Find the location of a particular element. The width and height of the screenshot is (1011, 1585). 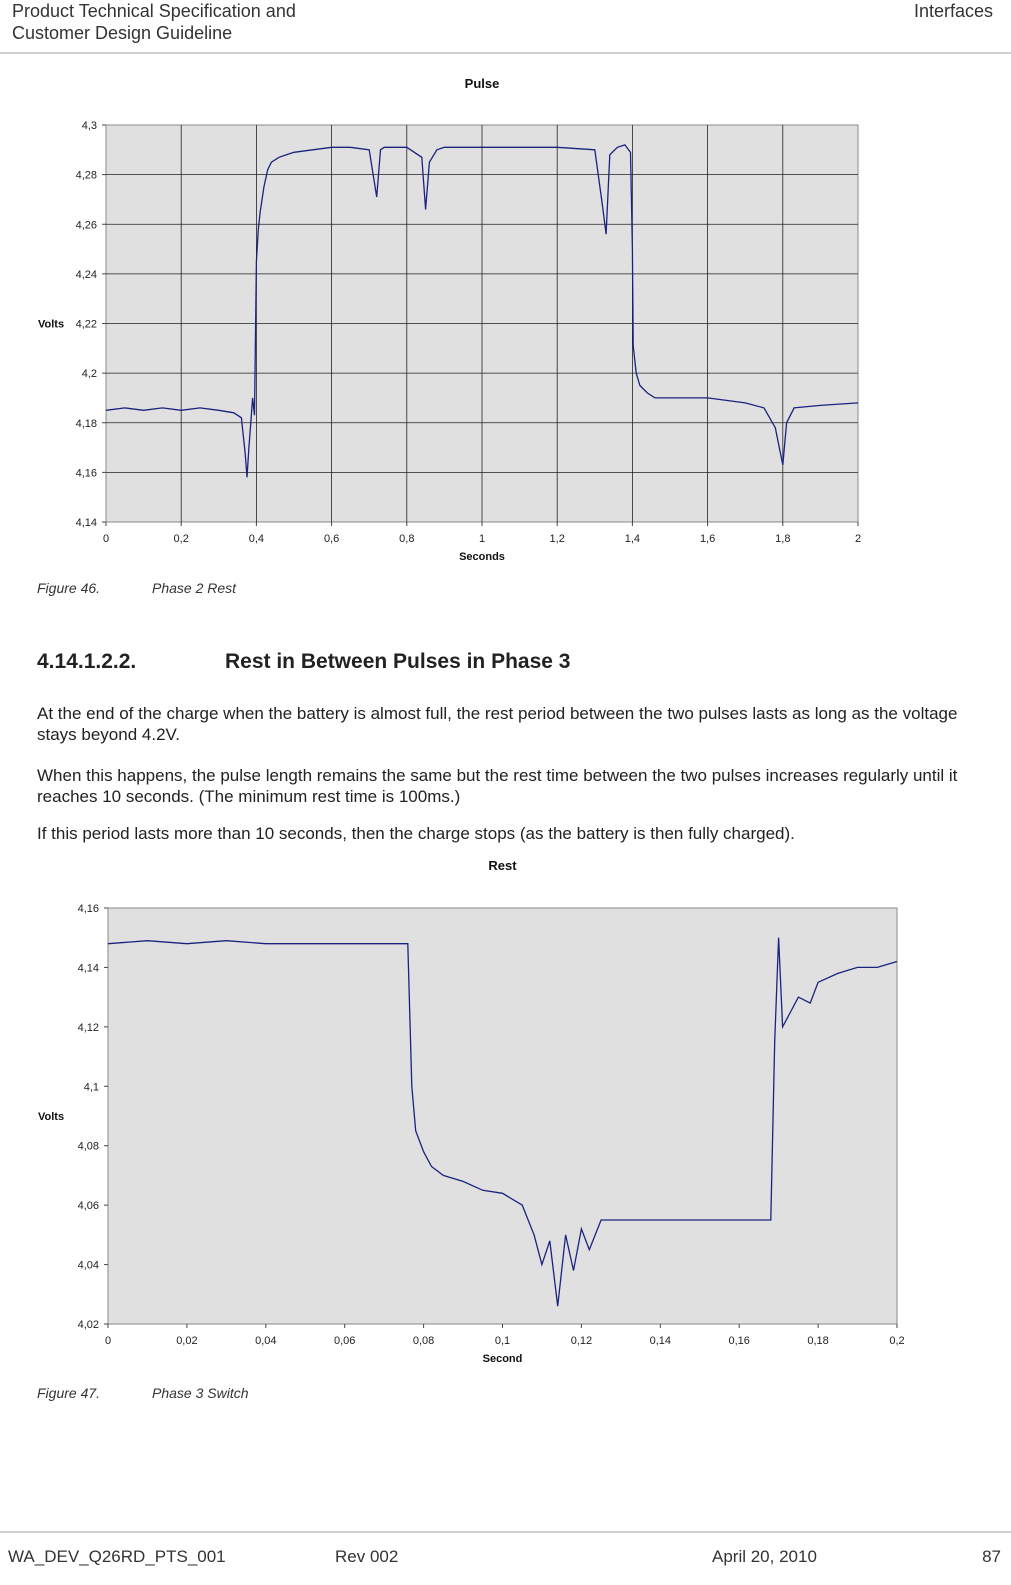

rest-chart-y-tick-label: 4,06 is located at coordinates (88, 1206).